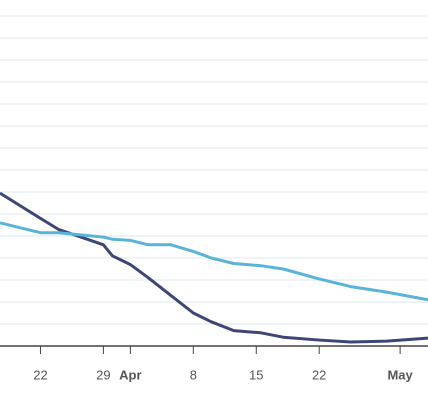 Image resolution: width=428 pixels, height=400 pixels. I want to click on x-tick-label: 15, so click(256, 374).